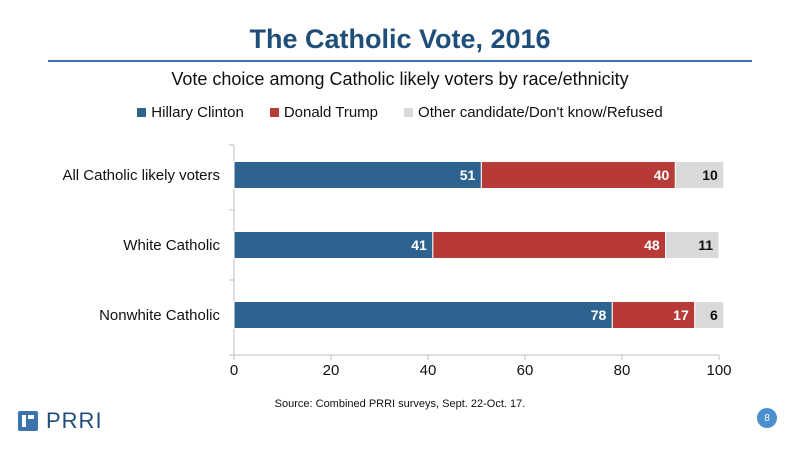  I want to click on legend-item-trump: Donald Trump, so click(324, 112).